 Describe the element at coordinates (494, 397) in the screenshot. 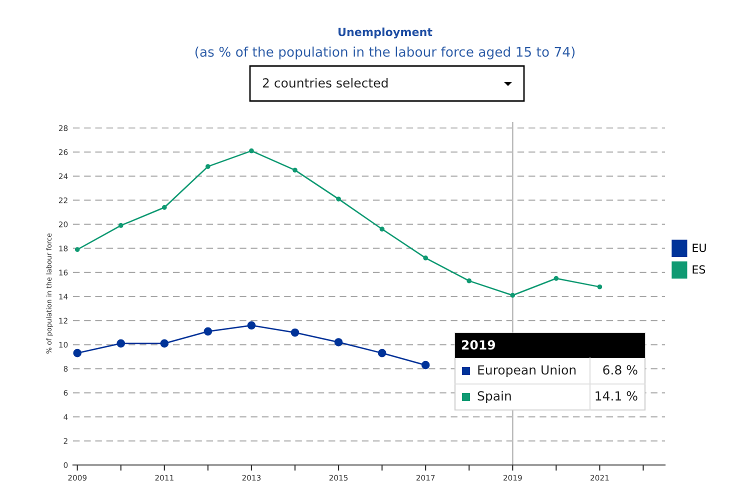

I see `annotation: Spain` at that location.